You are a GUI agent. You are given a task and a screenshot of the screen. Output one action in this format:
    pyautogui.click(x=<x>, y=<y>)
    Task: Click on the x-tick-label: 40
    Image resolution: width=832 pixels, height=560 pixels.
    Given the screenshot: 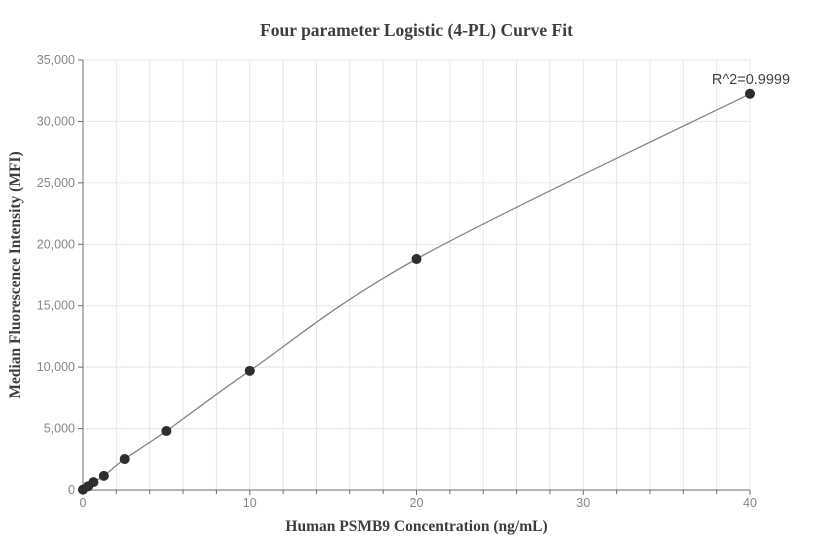 What is the action you would take?
    pyautogui.click(x=750, y=503)
    